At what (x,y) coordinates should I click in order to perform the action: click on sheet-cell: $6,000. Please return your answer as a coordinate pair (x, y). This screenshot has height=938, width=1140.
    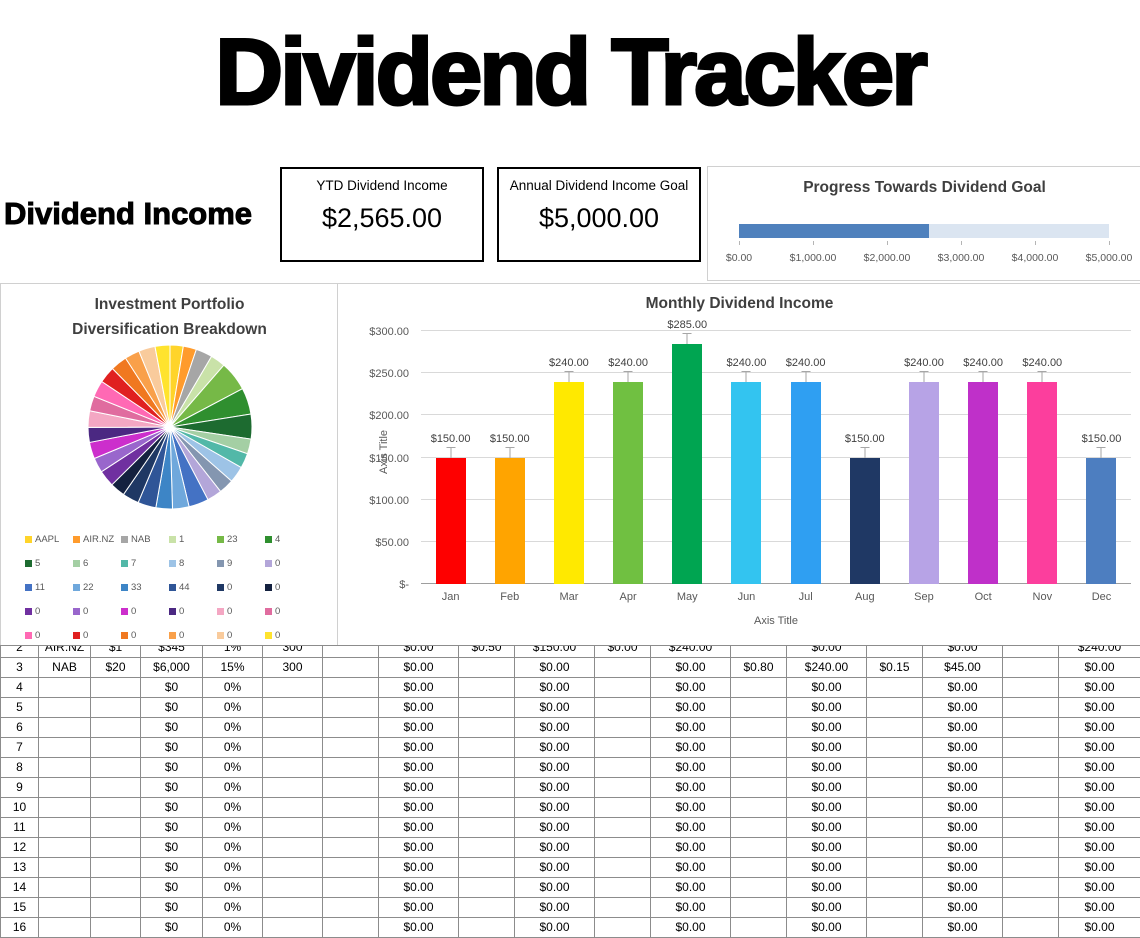
    Looking at the image, I should click on (172, 668).